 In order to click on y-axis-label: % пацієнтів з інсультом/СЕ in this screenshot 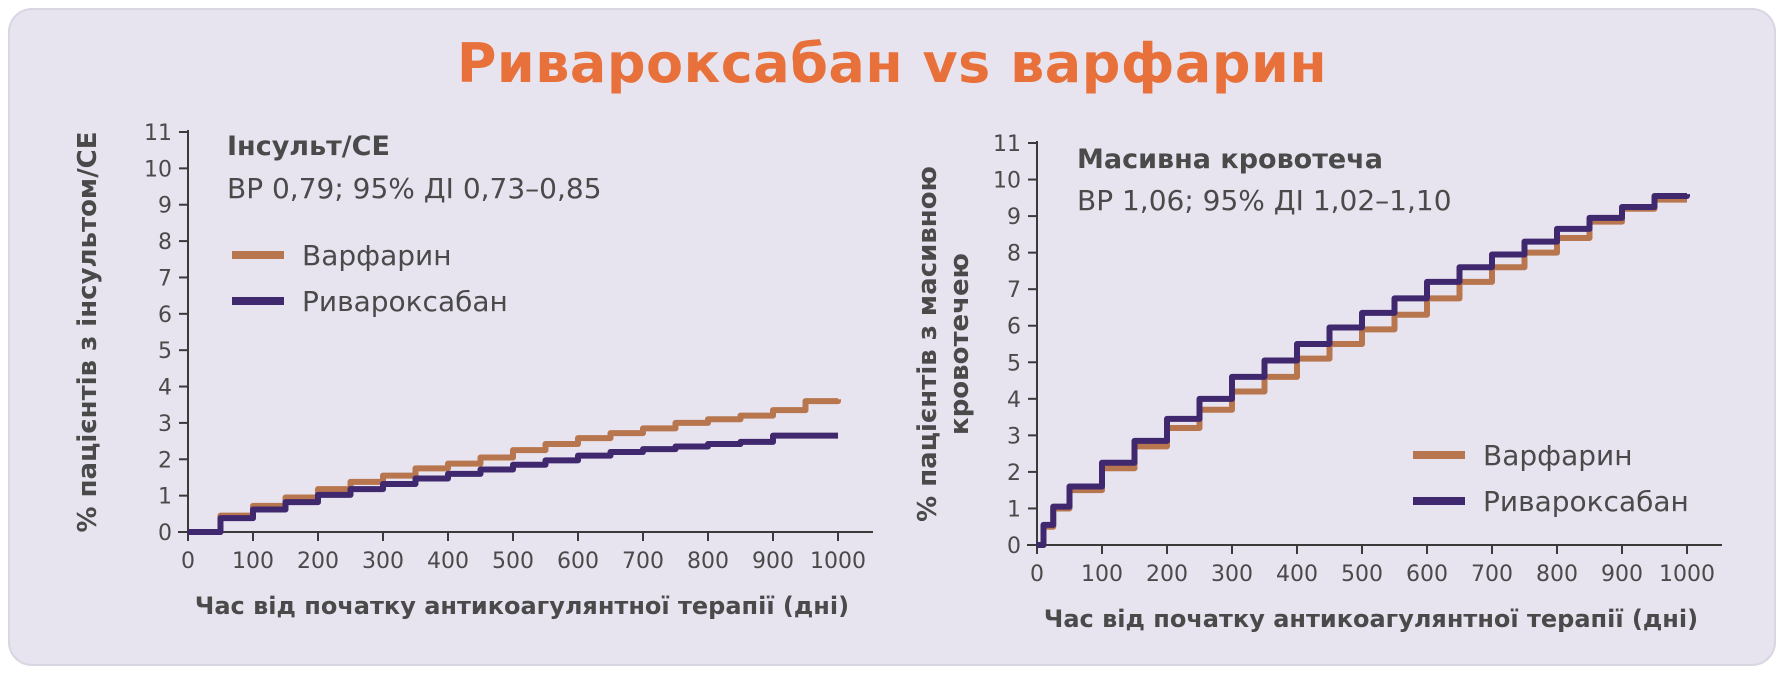, I will do `click(88, 331)`.